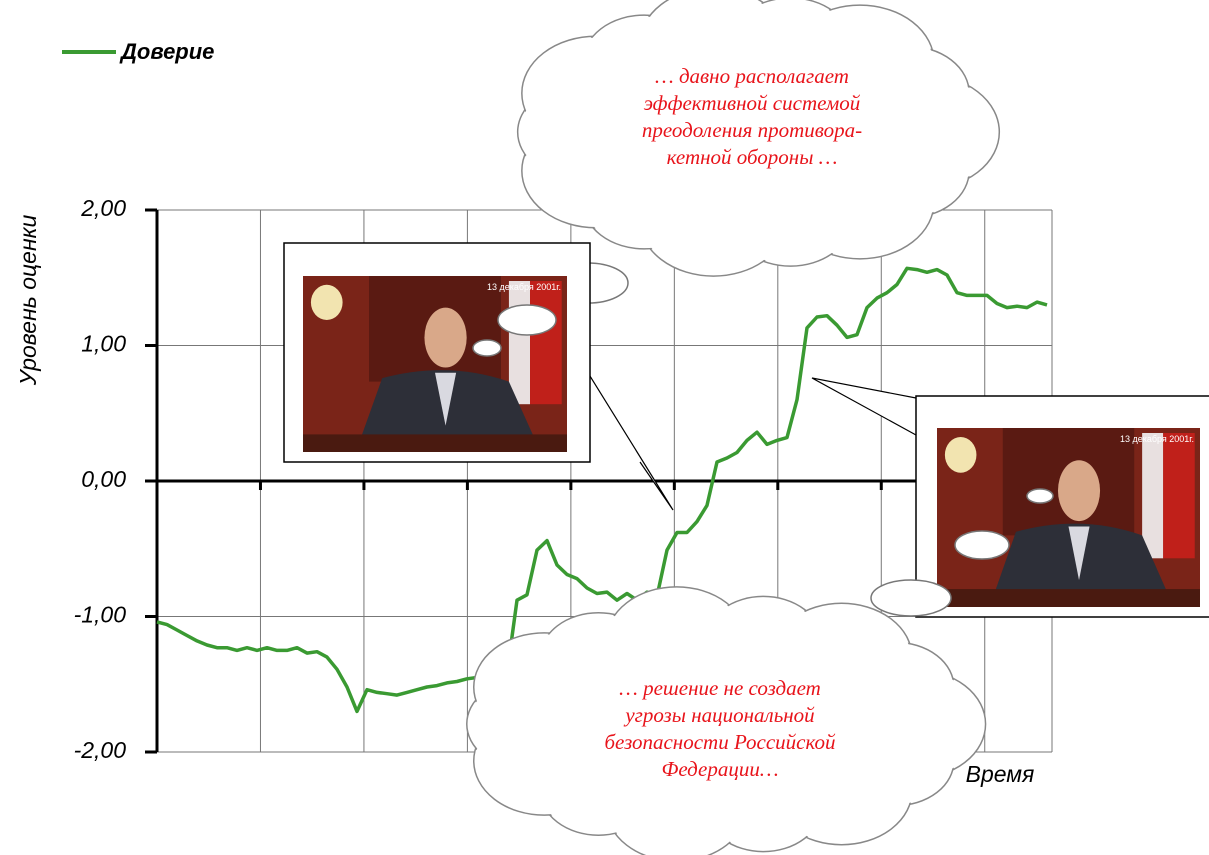 This screenshot has height=855, width=1209. Describe the element at coordinates (100, 750) in the screenshot. I see `y-tick-label: -2,00` at that location.